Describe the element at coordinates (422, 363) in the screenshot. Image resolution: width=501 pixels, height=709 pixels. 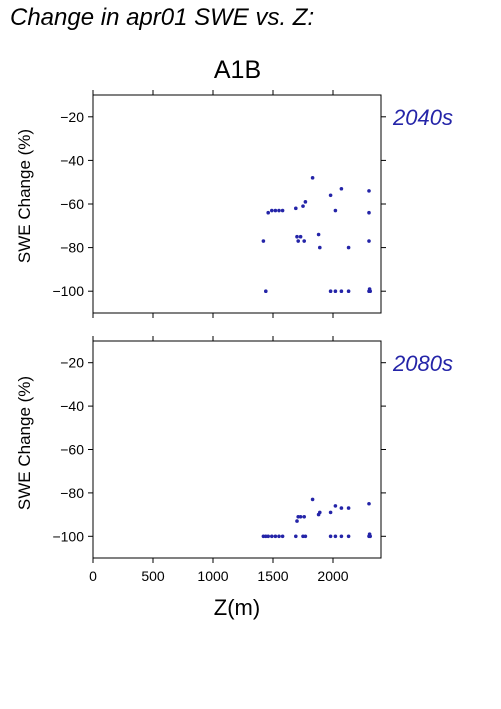
I see `panel-label-2080s: 2080s` at that location.